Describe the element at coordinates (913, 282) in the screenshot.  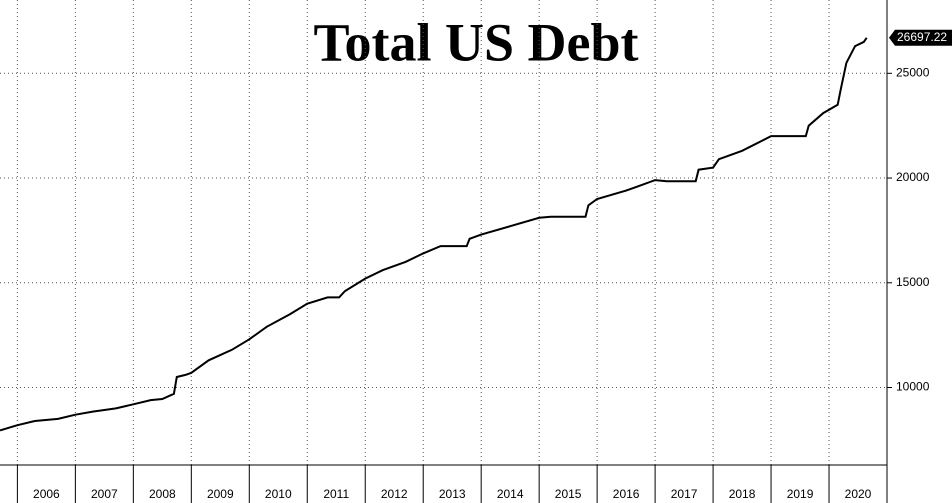
I see `y-tick-label: 15000` at that location.